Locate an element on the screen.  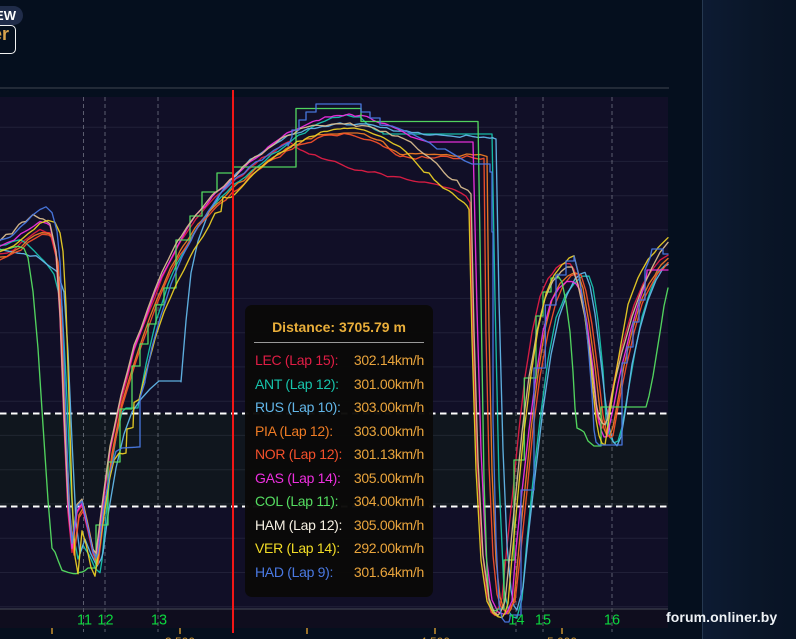
svg-text: 11 is located at coordinates (84, 621).